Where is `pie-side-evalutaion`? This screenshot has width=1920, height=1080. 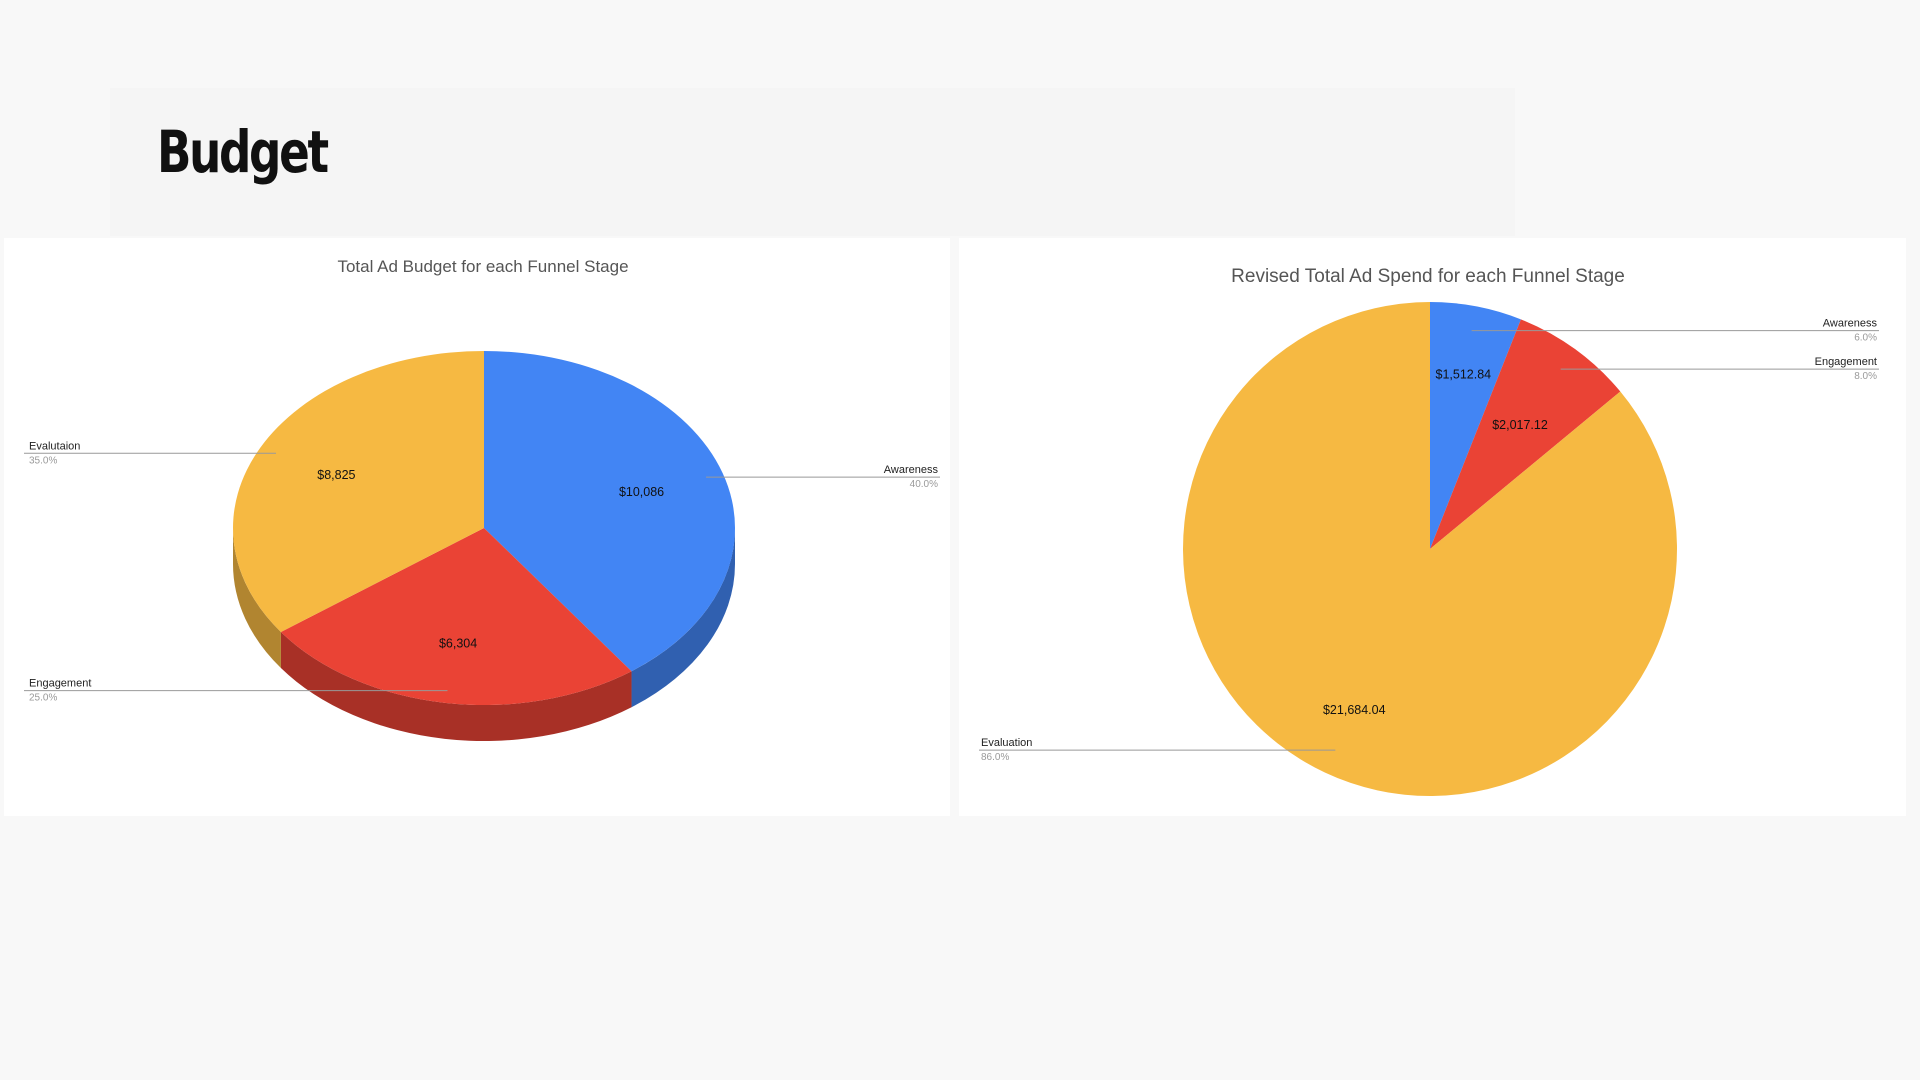 pie-side-evalutaion is located at coordinates (257, 598).